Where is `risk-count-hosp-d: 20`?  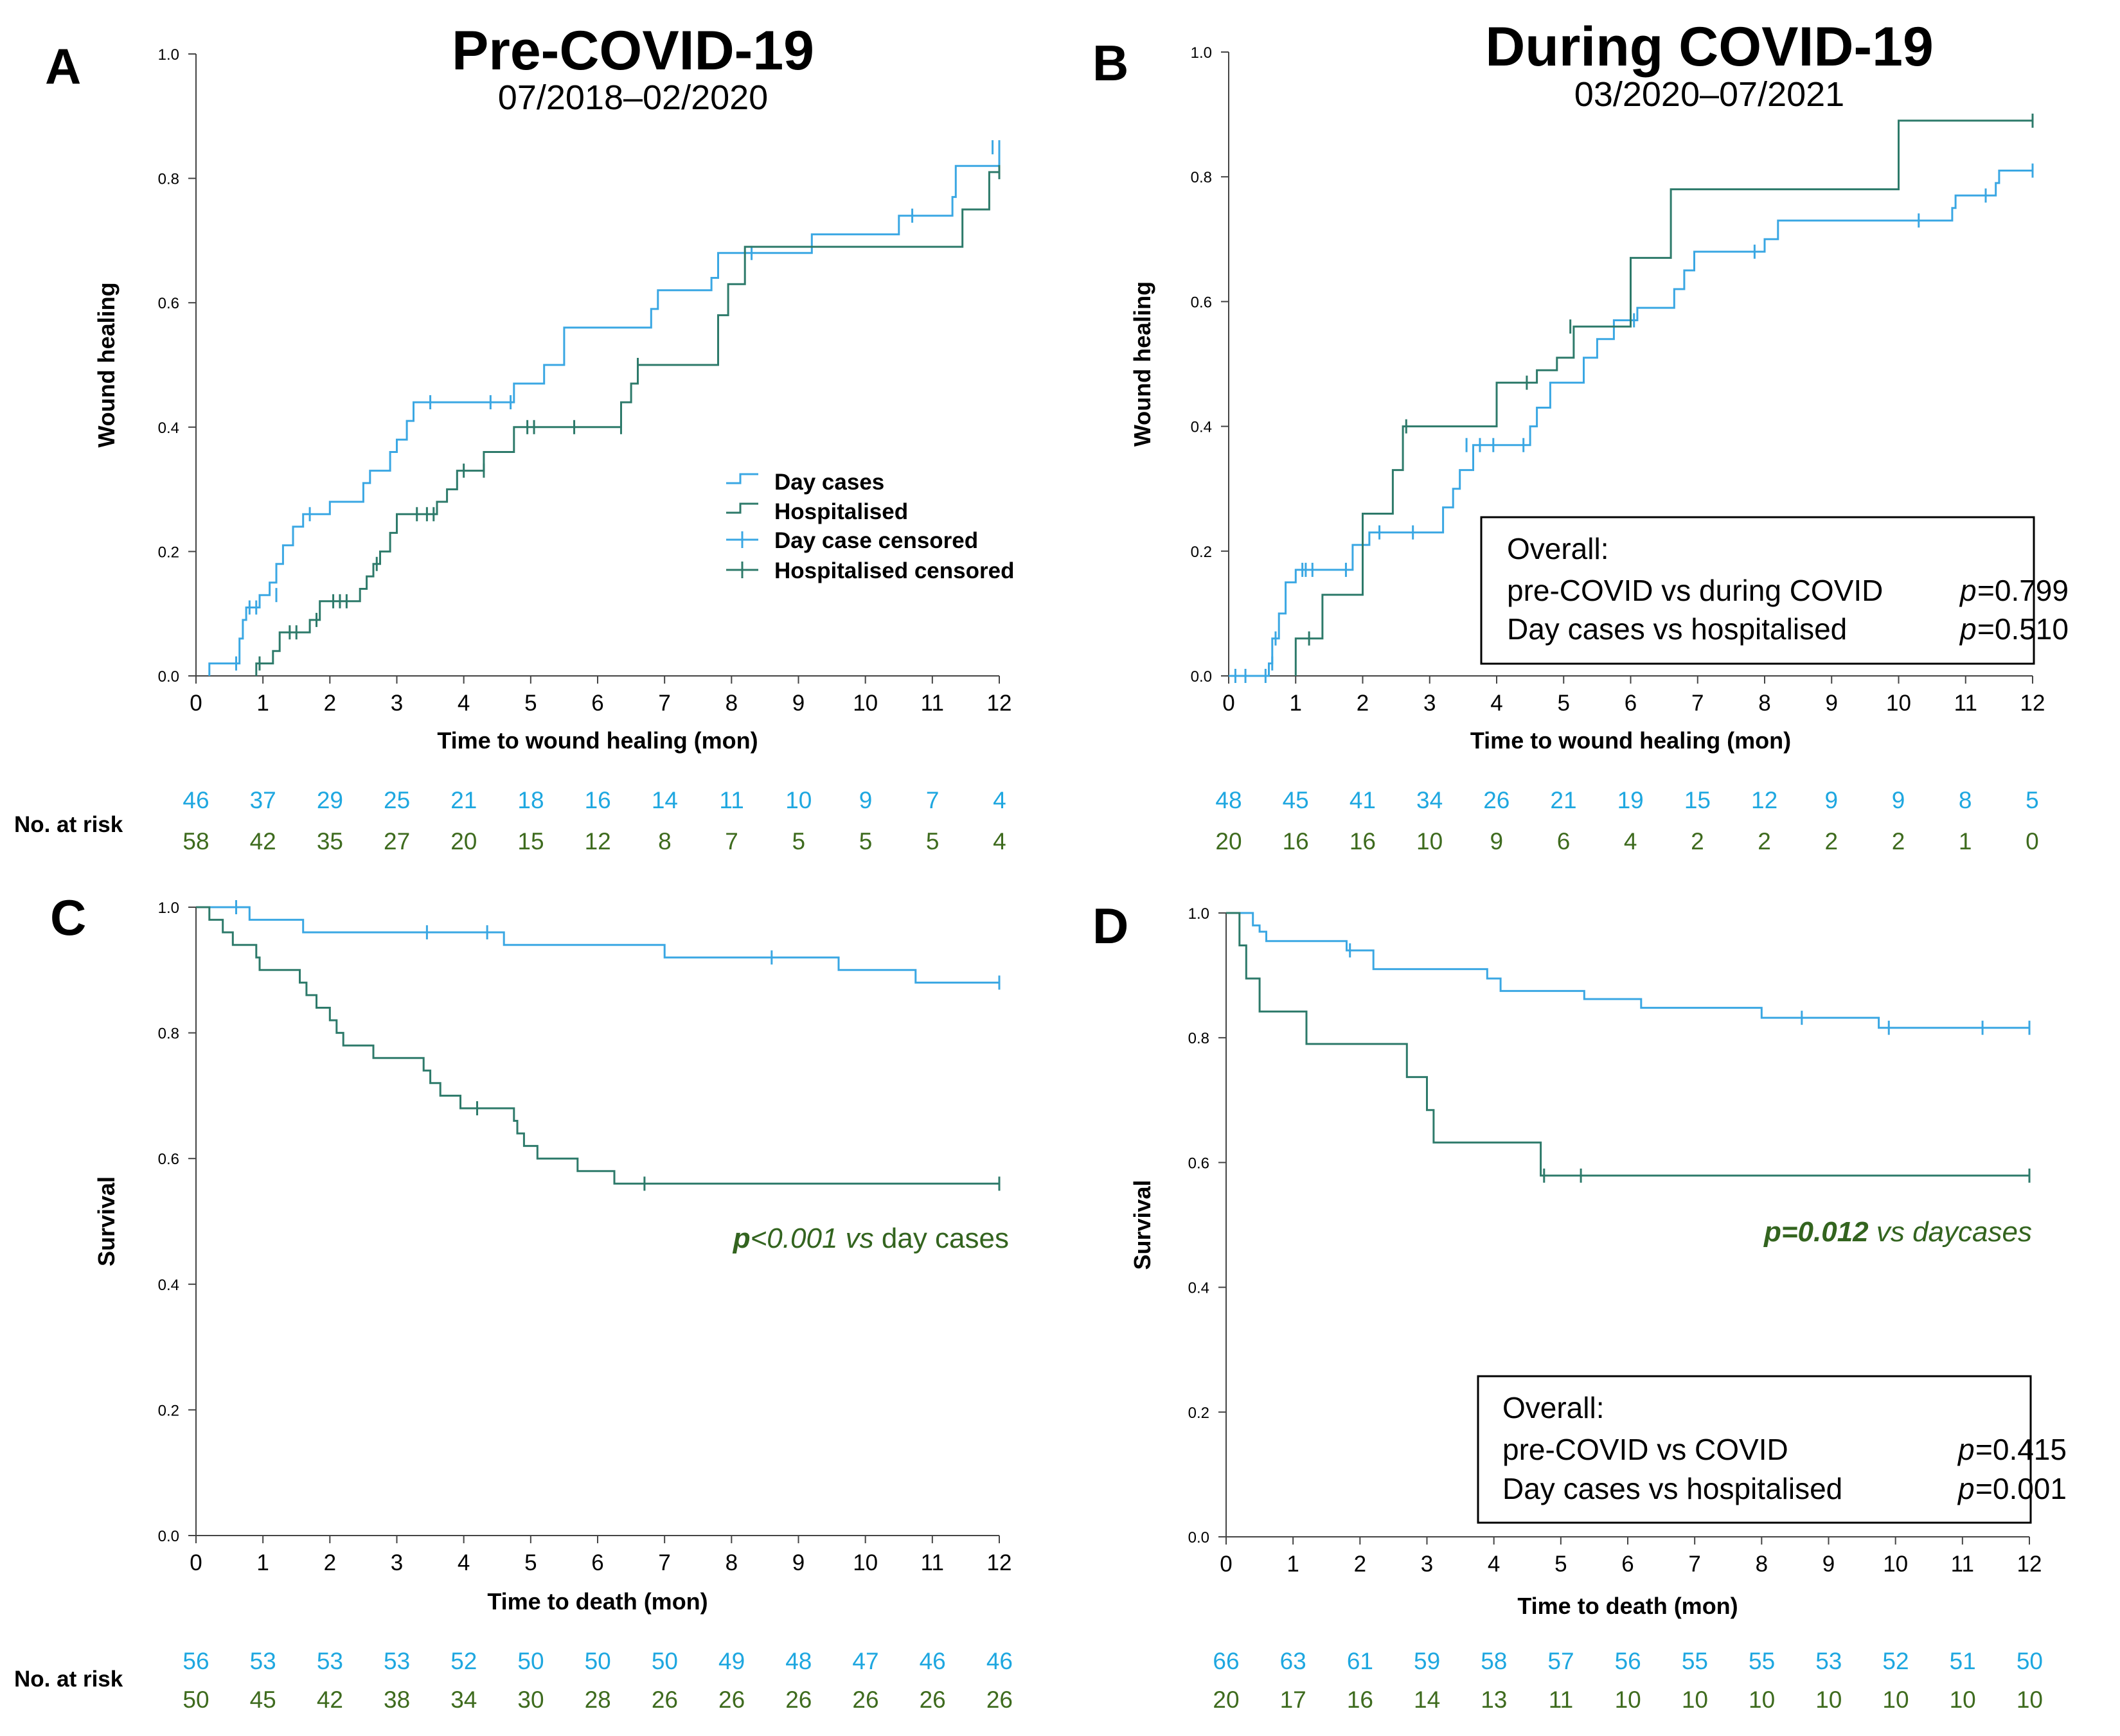 risk-count-hosp-d: 20 is located at coordinates (1226, 1700).